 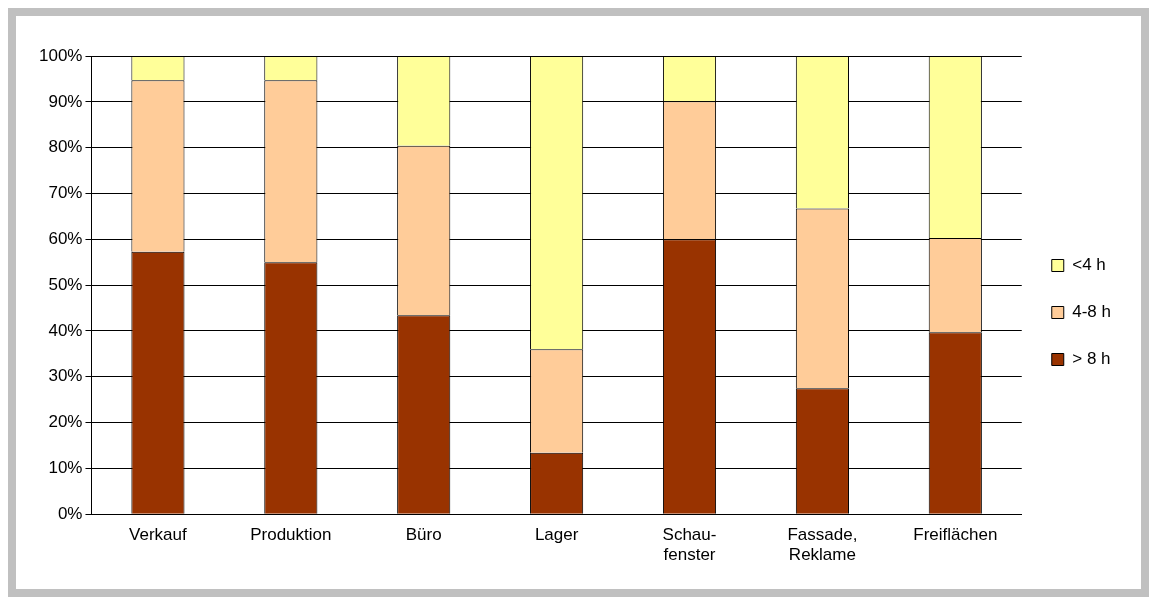 I want to click on x-tick-label: Büro, so click(x=423, y=535).